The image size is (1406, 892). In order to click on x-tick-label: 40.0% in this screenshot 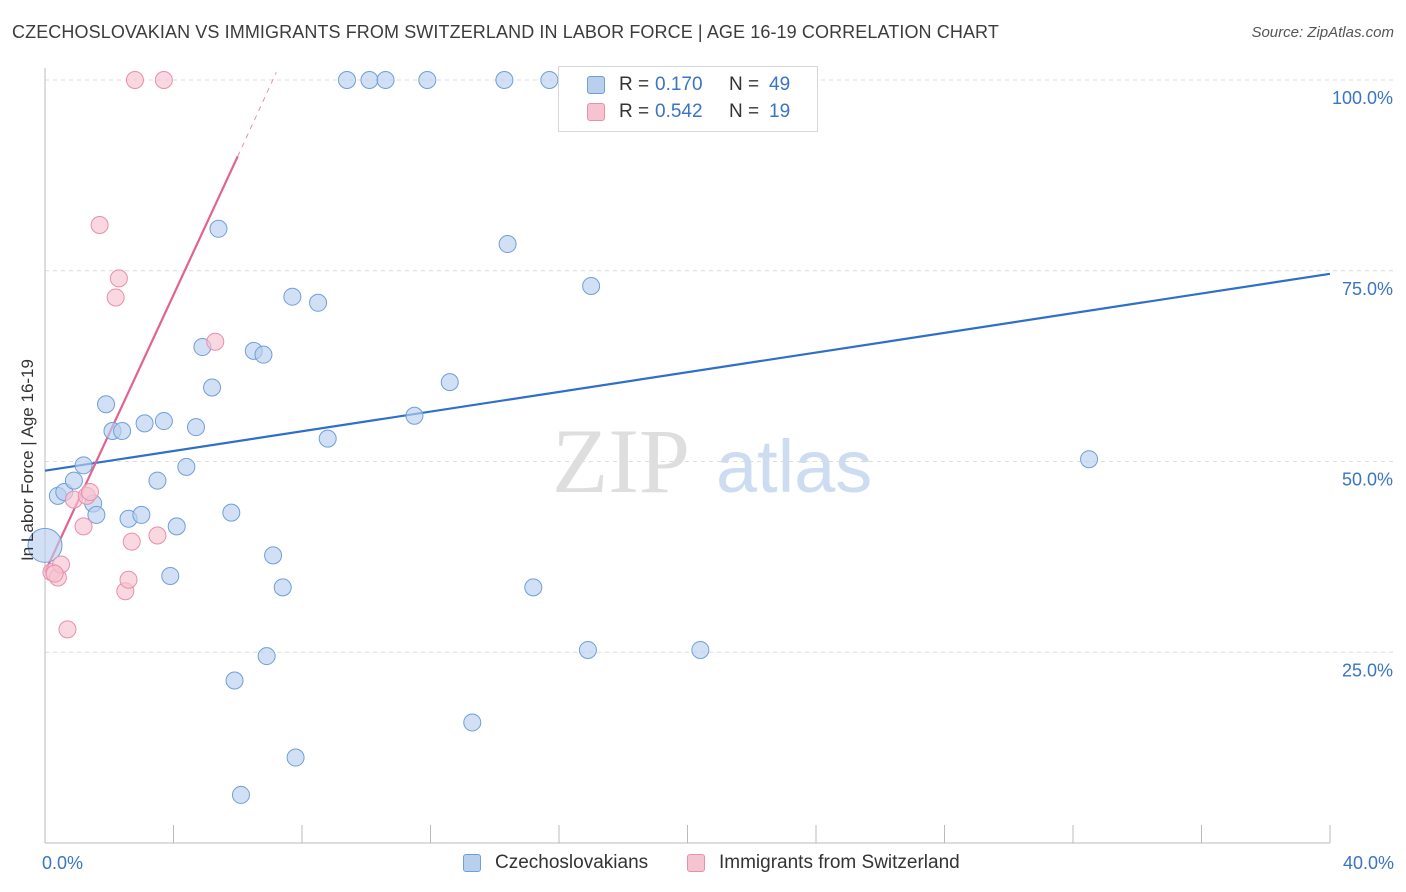, I will do `click(1368, 863)`.